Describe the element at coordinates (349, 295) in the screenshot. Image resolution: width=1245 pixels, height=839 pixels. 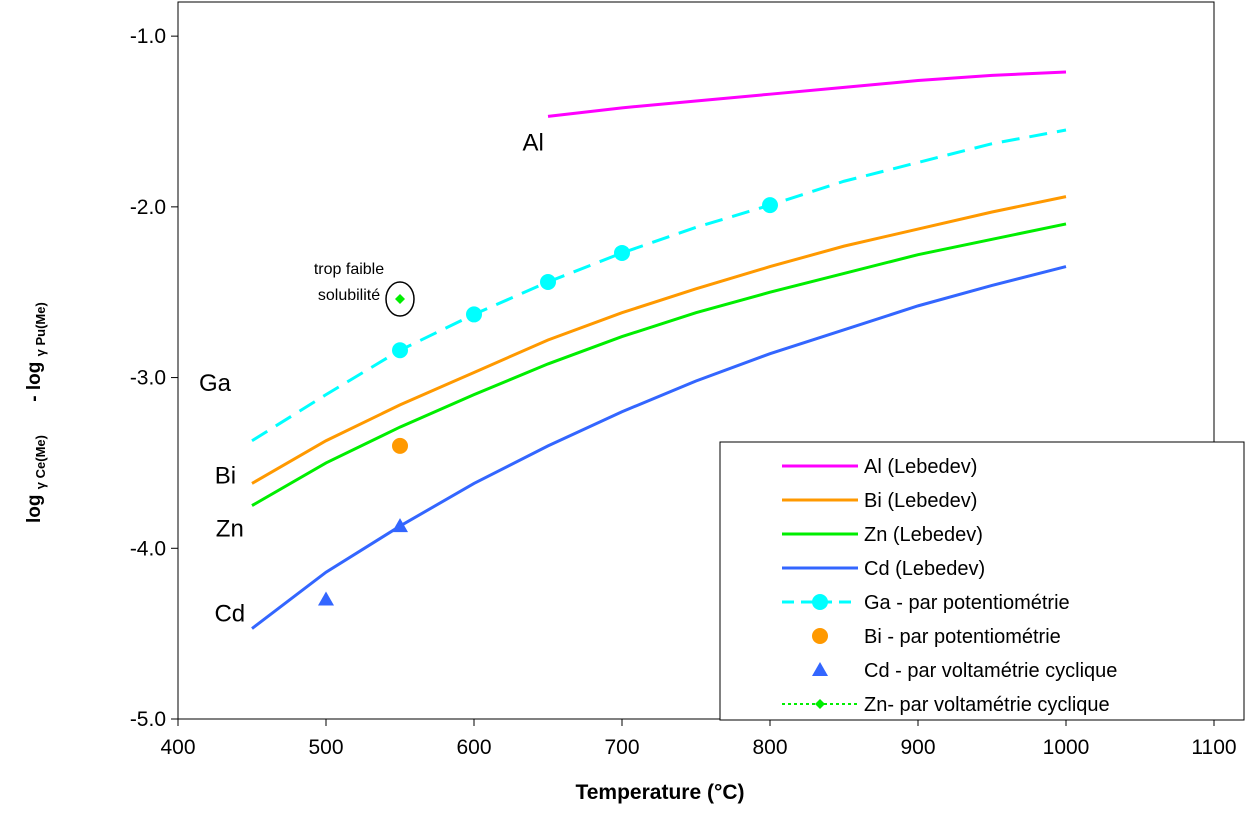
I see `annotation-text: solubilité` at that location.